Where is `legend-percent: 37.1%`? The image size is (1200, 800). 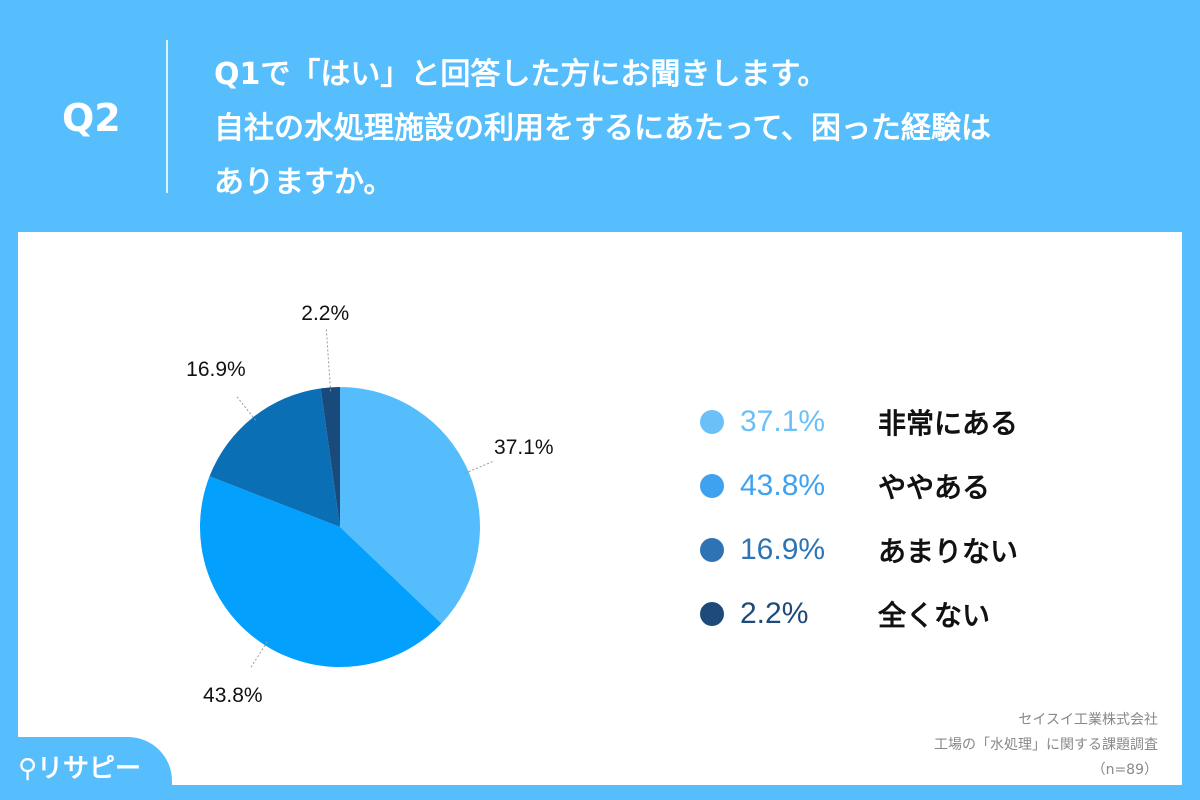 legend-percent: 37.1% is located at coordinates (783, 421).